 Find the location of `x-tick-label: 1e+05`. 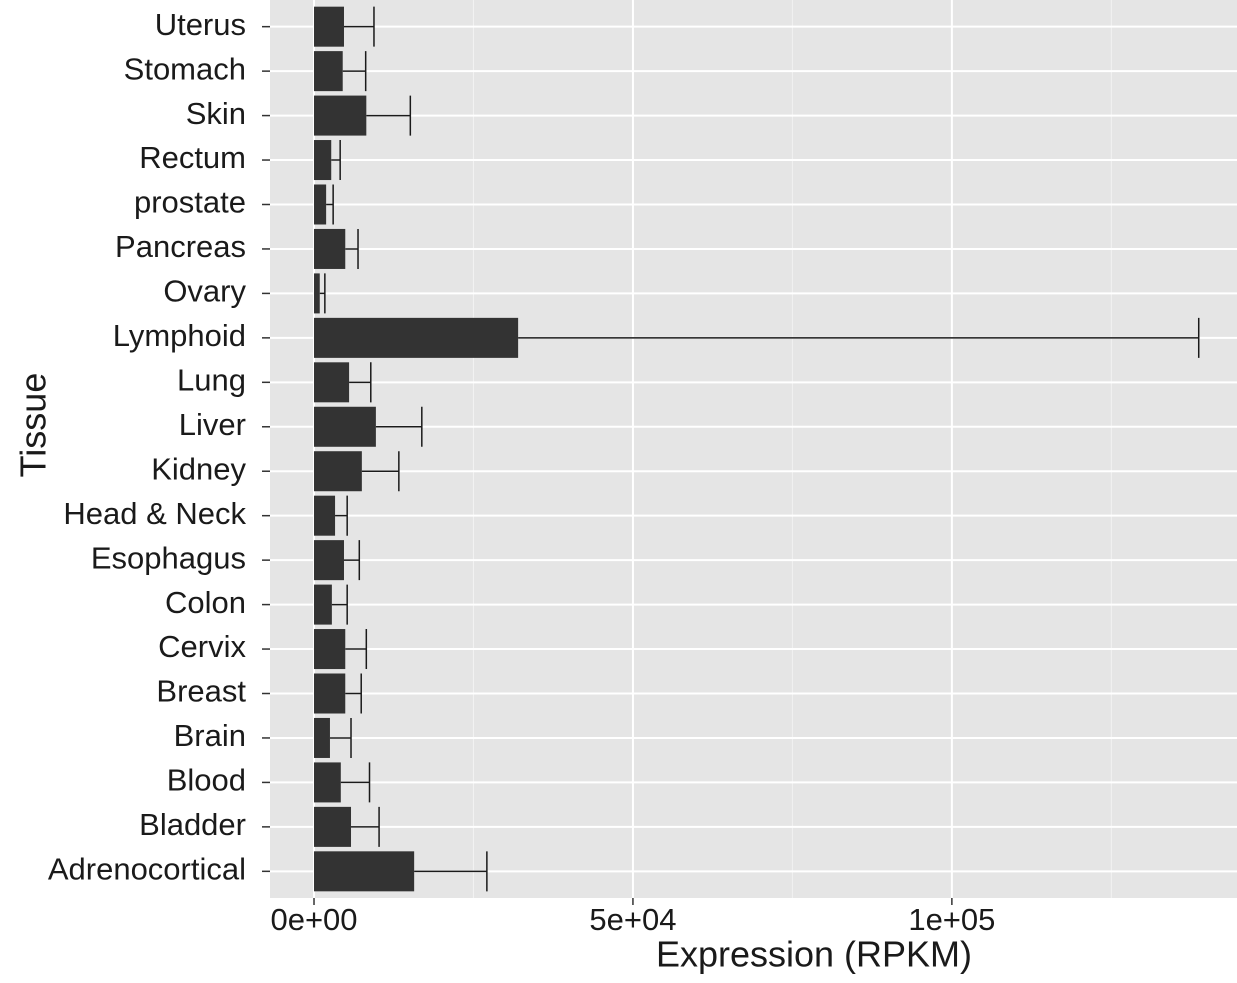

x-tick-label: 1e+05 is located at coordinates (951, 919).